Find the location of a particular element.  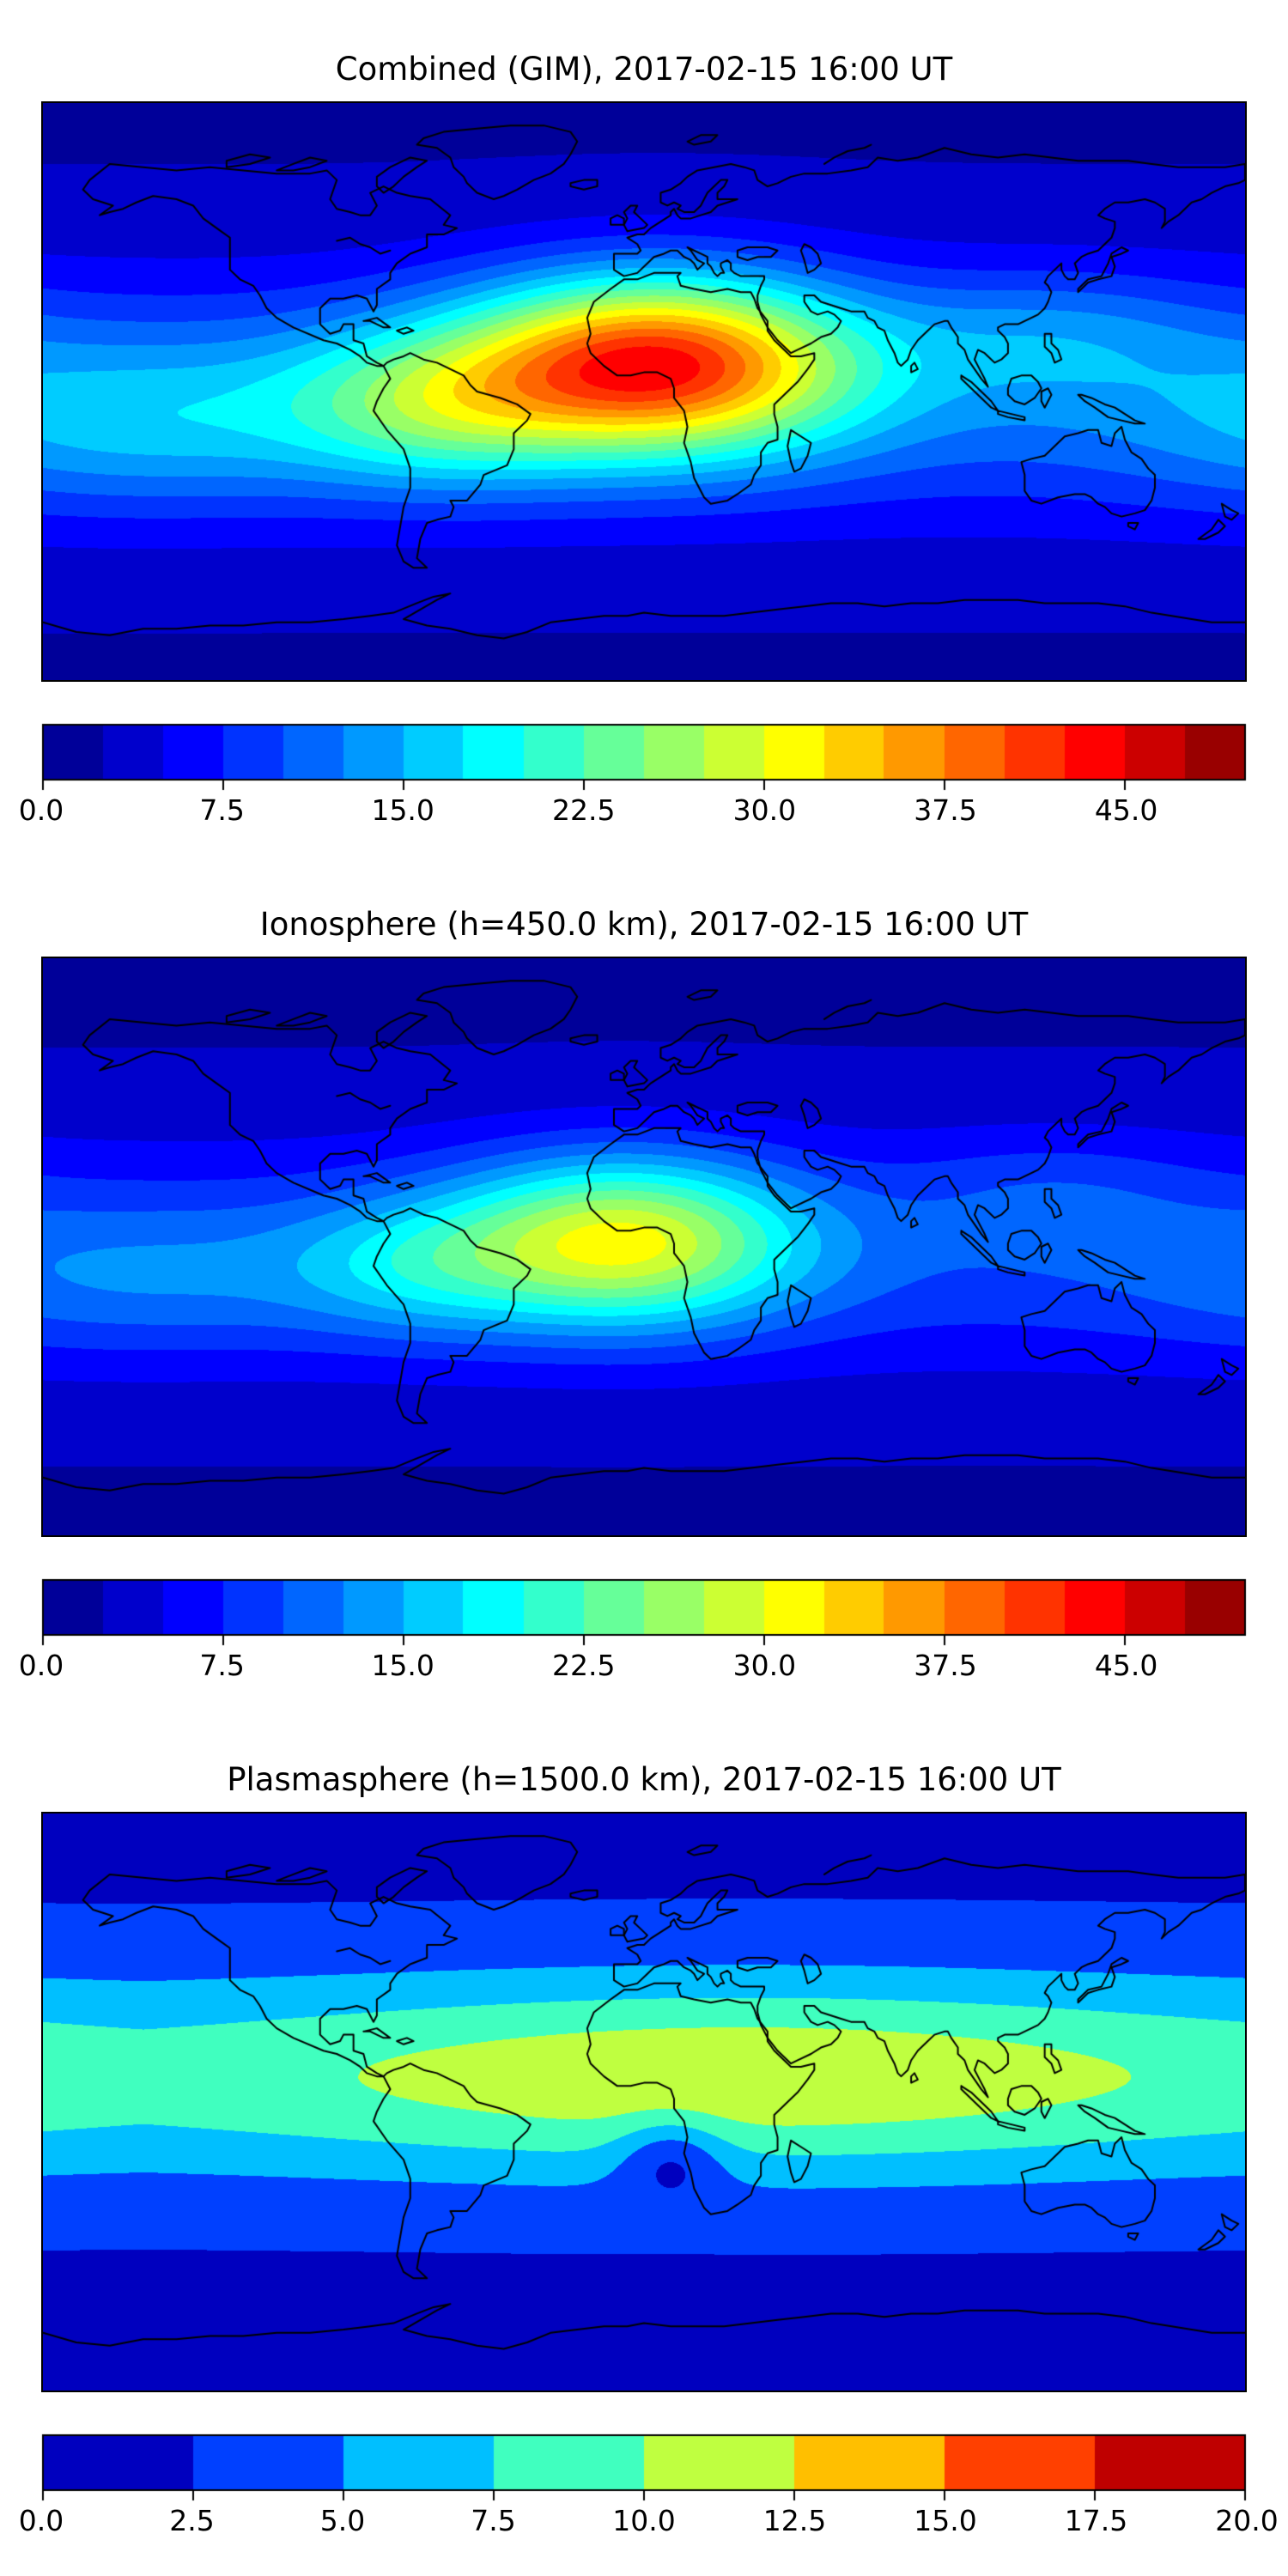

colorbar-combined is located at coordinates (644, 757).